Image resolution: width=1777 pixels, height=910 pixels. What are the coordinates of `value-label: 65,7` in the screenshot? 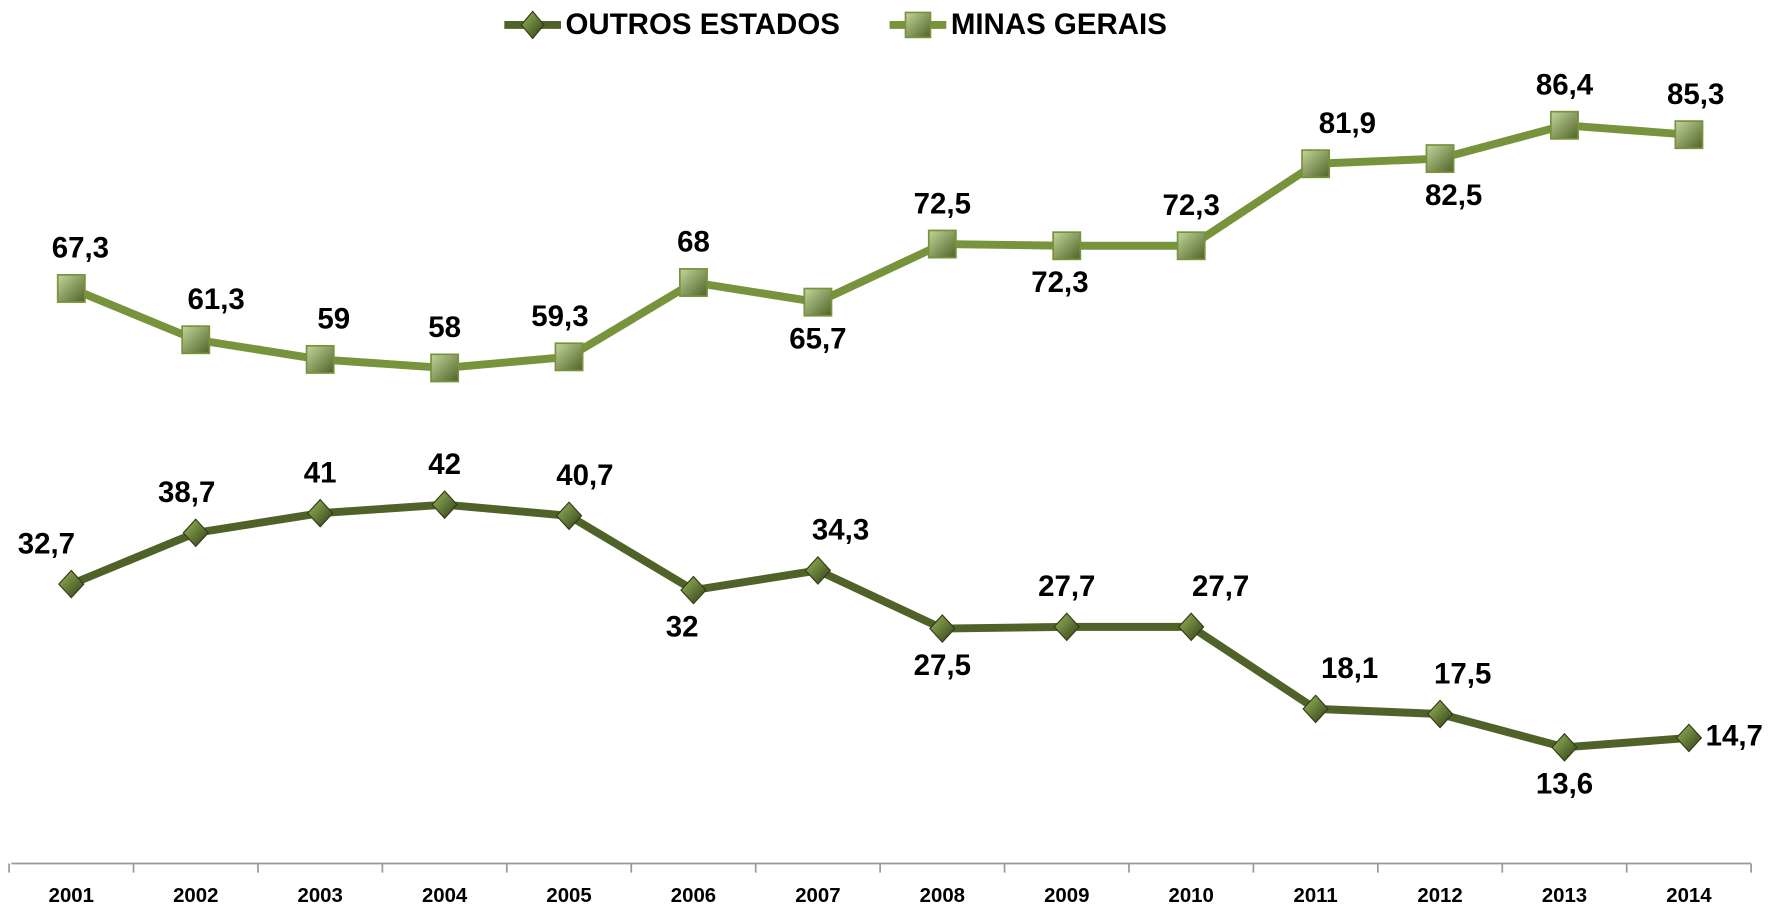 It's located at (817, 338).